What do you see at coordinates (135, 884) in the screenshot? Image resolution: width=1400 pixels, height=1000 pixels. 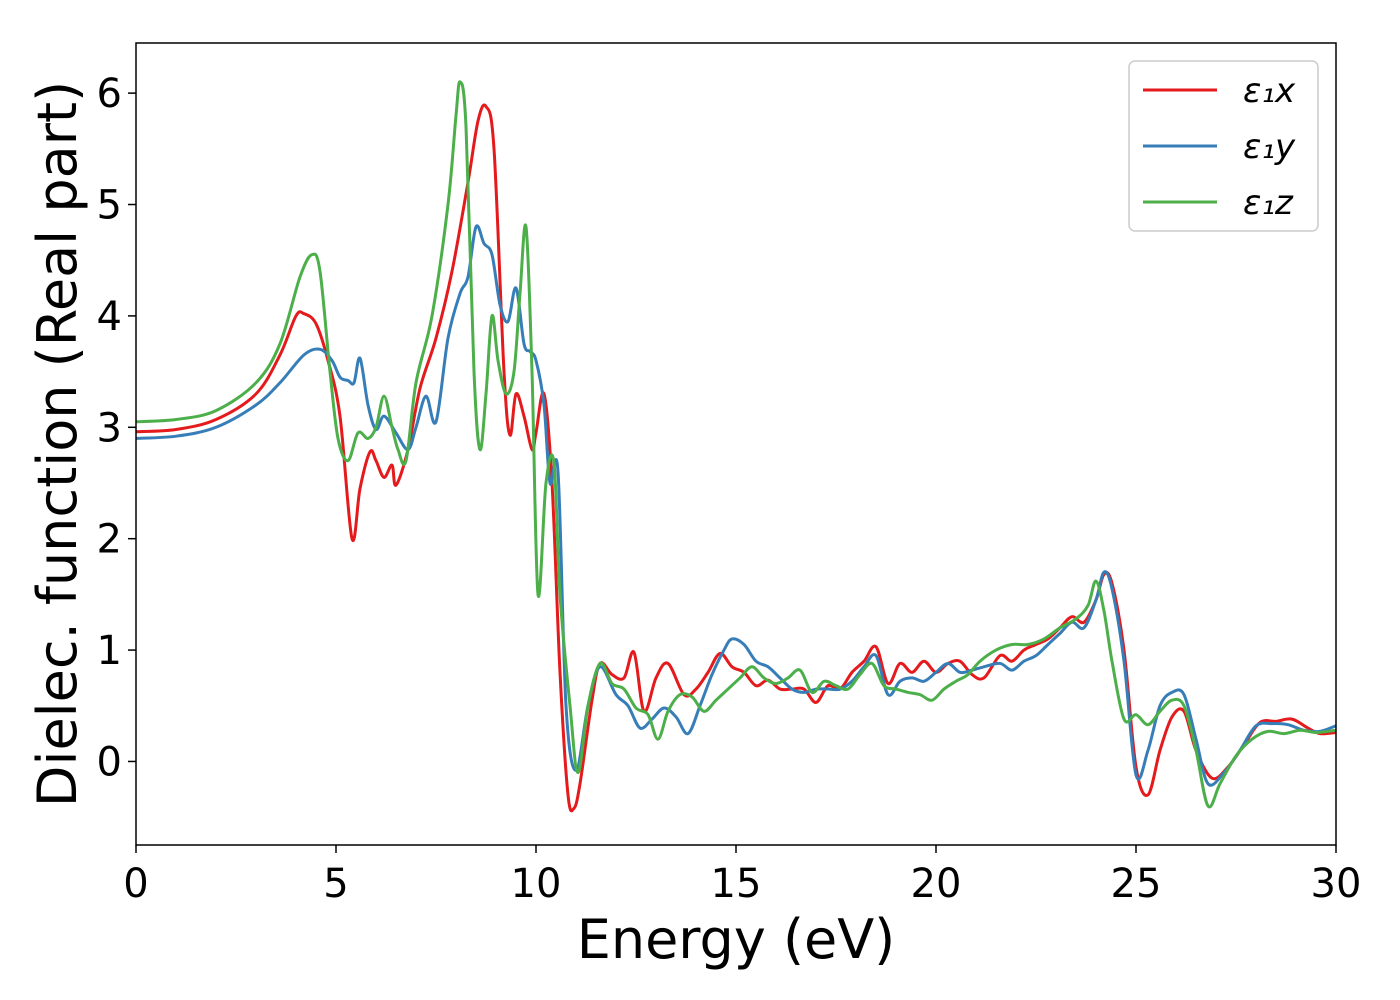 I see `x-tick-label: 0` at bounding box center [135, 884].